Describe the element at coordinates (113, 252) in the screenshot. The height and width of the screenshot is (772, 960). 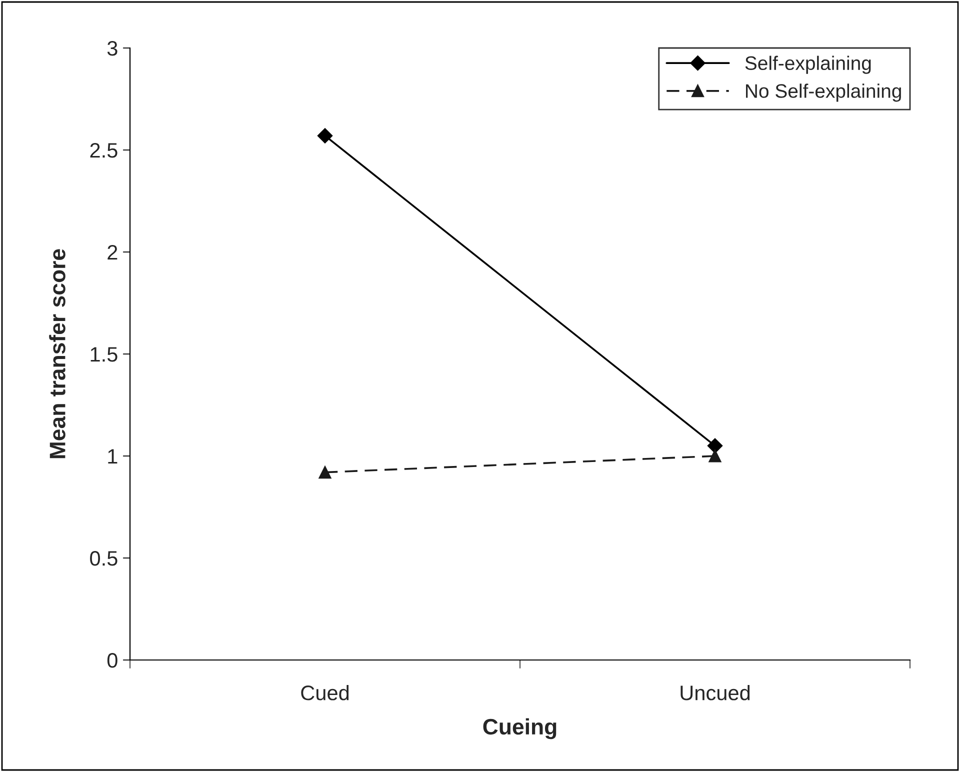
I see `y-tick-label: 2` at that location.